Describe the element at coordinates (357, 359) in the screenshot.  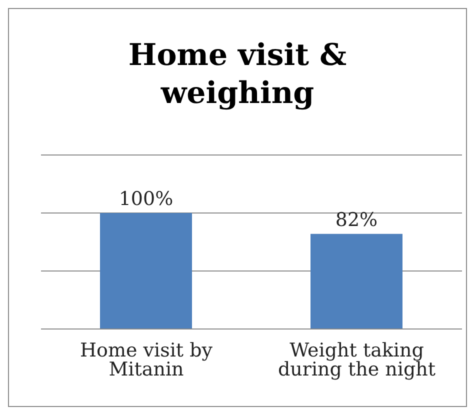
I see `x-tick-label: Weight taking during the night` at that location.